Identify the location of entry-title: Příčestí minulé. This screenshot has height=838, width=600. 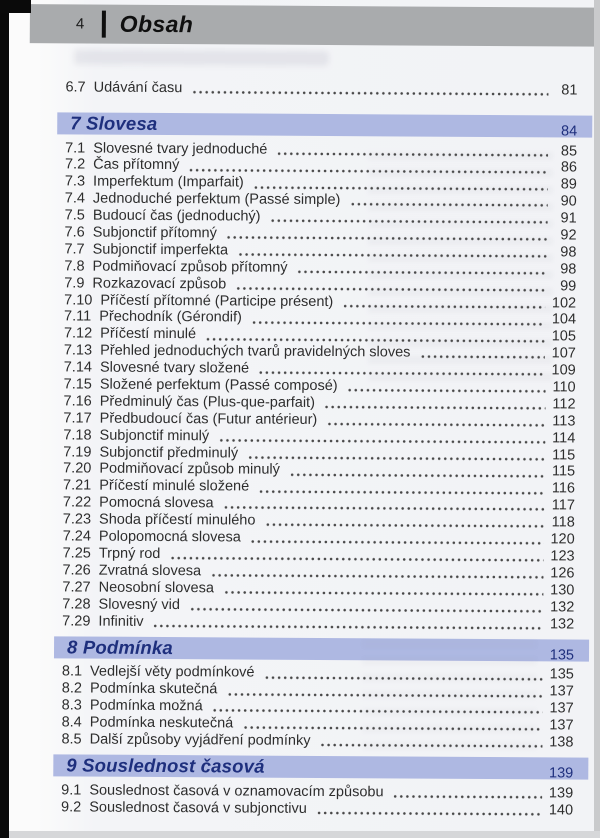
(148, 334).